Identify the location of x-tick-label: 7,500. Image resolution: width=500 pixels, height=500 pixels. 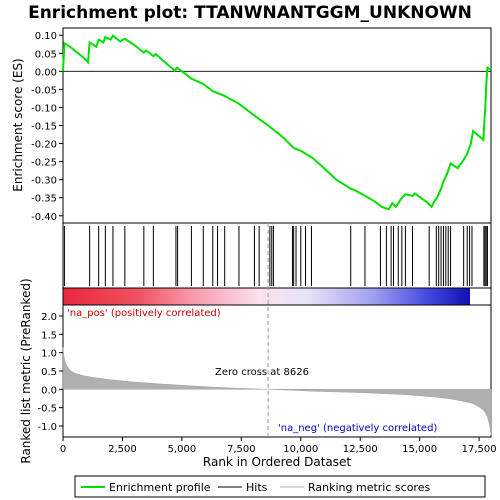
(241, 449).